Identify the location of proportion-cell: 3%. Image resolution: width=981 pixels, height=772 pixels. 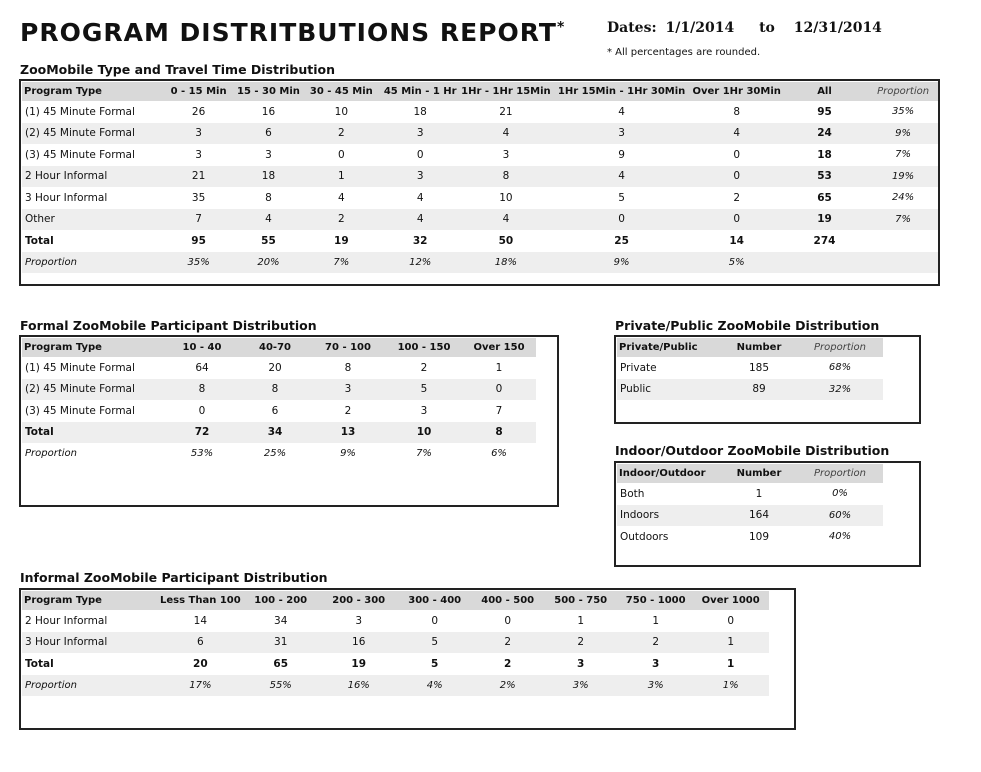
(655, 685).